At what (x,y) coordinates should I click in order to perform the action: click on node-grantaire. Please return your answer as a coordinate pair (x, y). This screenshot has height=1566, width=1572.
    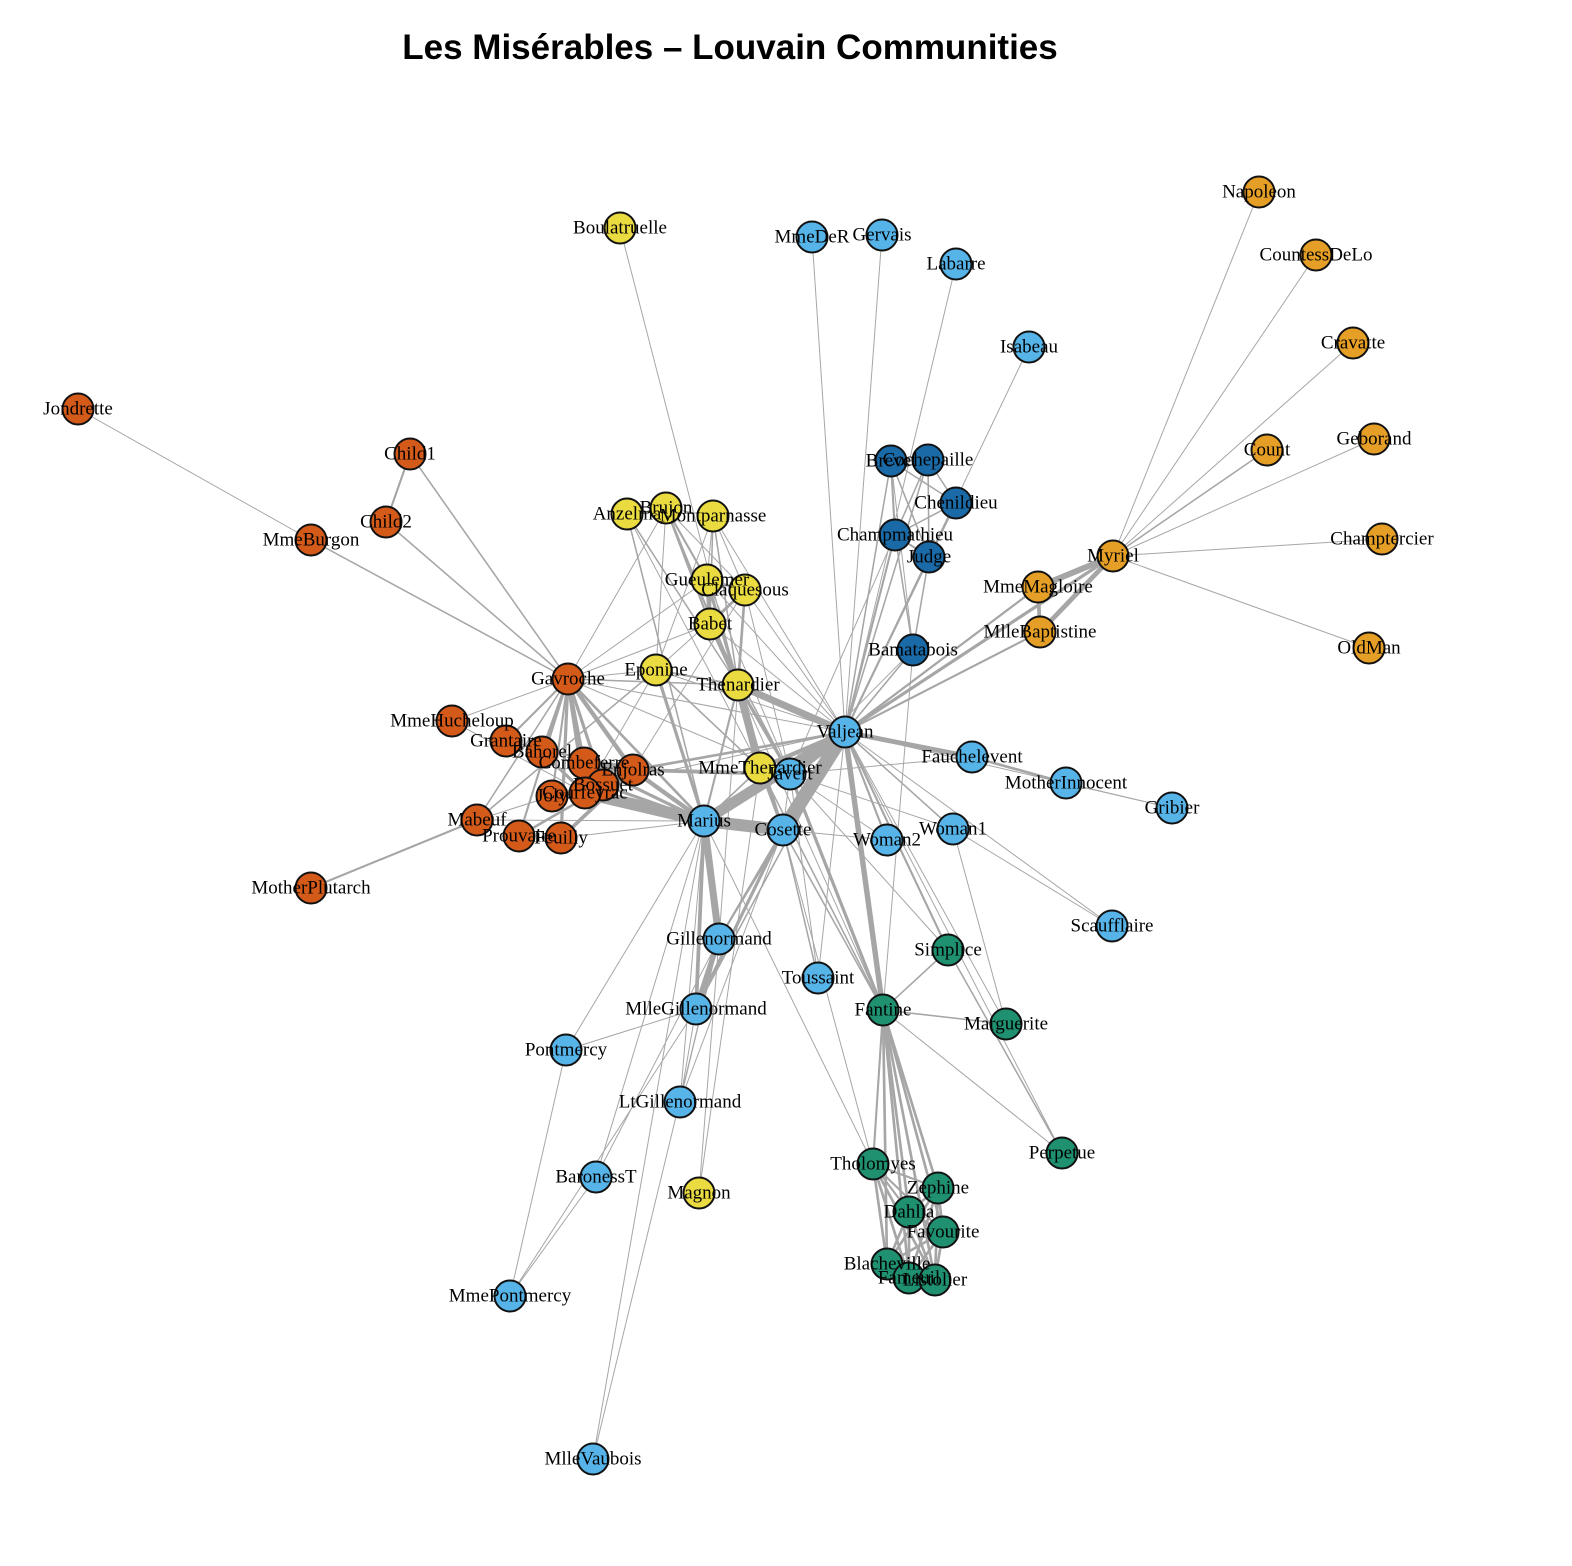
    Looking at the image, I should click on (506, 741).